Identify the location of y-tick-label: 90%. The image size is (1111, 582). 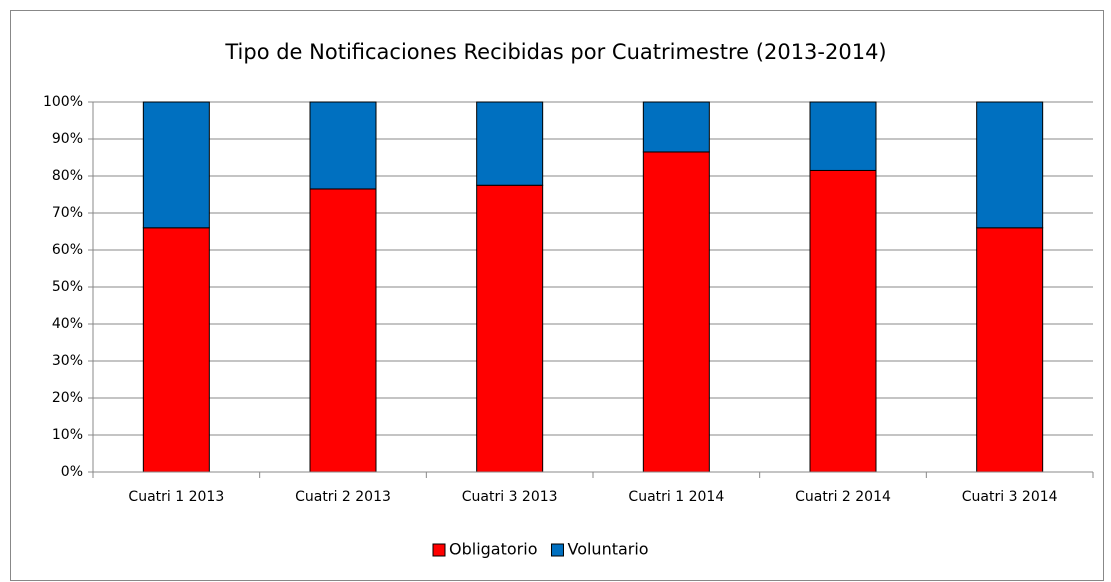
(67, 139).